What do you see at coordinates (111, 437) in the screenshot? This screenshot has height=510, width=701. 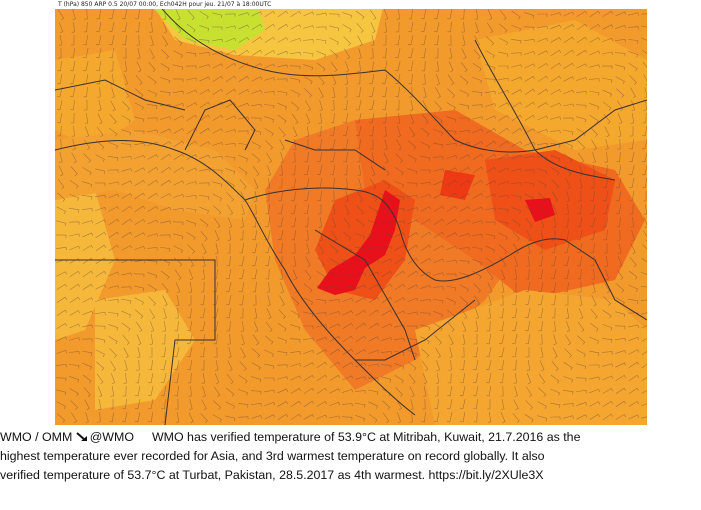 I see `tweet-handle: @WMO` at bounding box center [111, 437].